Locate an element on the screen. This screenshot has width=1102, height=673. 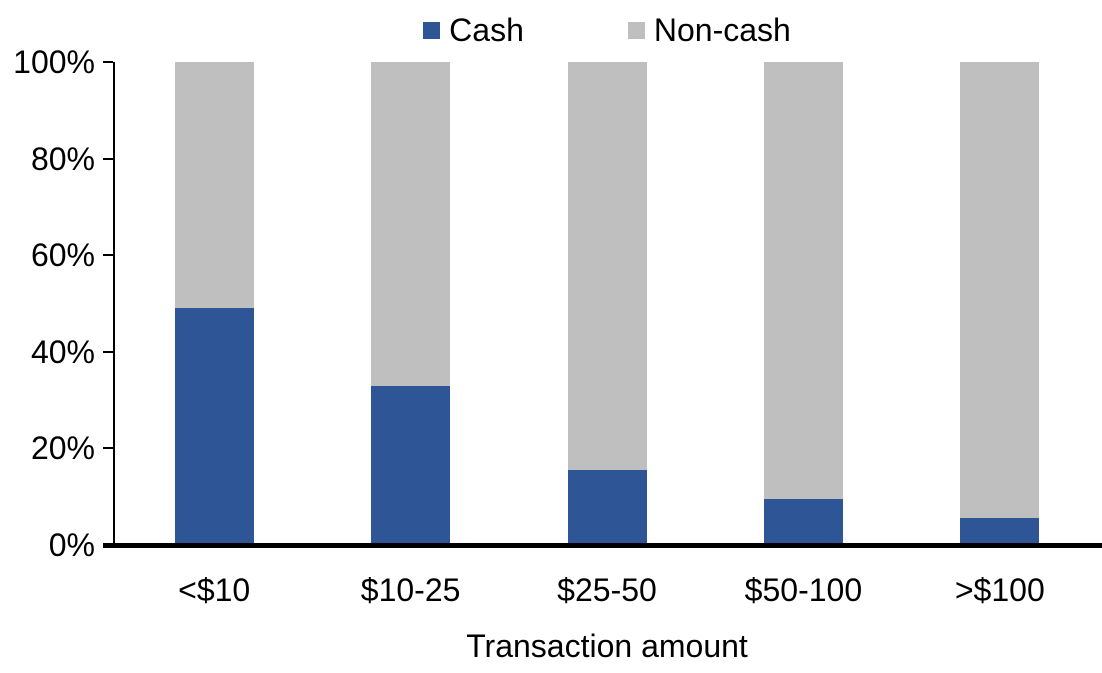
x-axis-label: >$100 is located at coordinates (999, 590).